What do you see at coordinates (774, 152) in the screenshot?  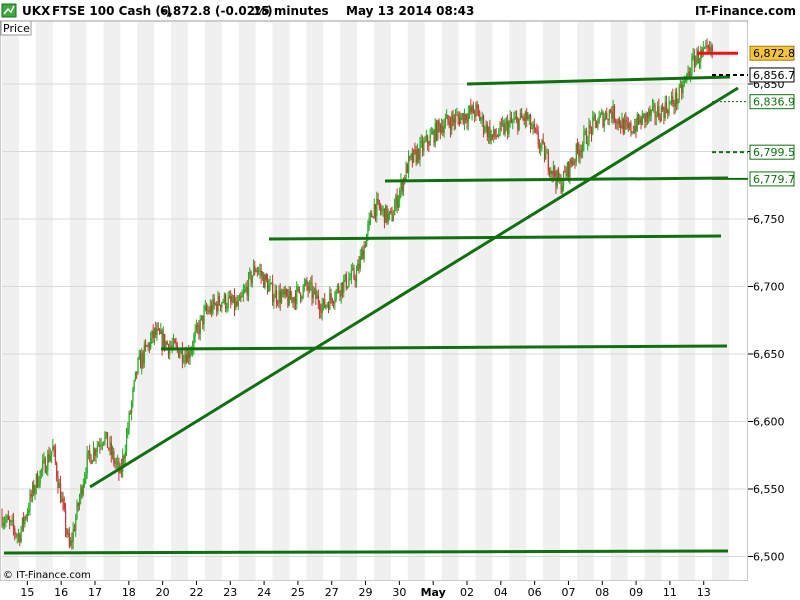 I see `price-level-label: 6,799.5` at bounding box center [774, 152].